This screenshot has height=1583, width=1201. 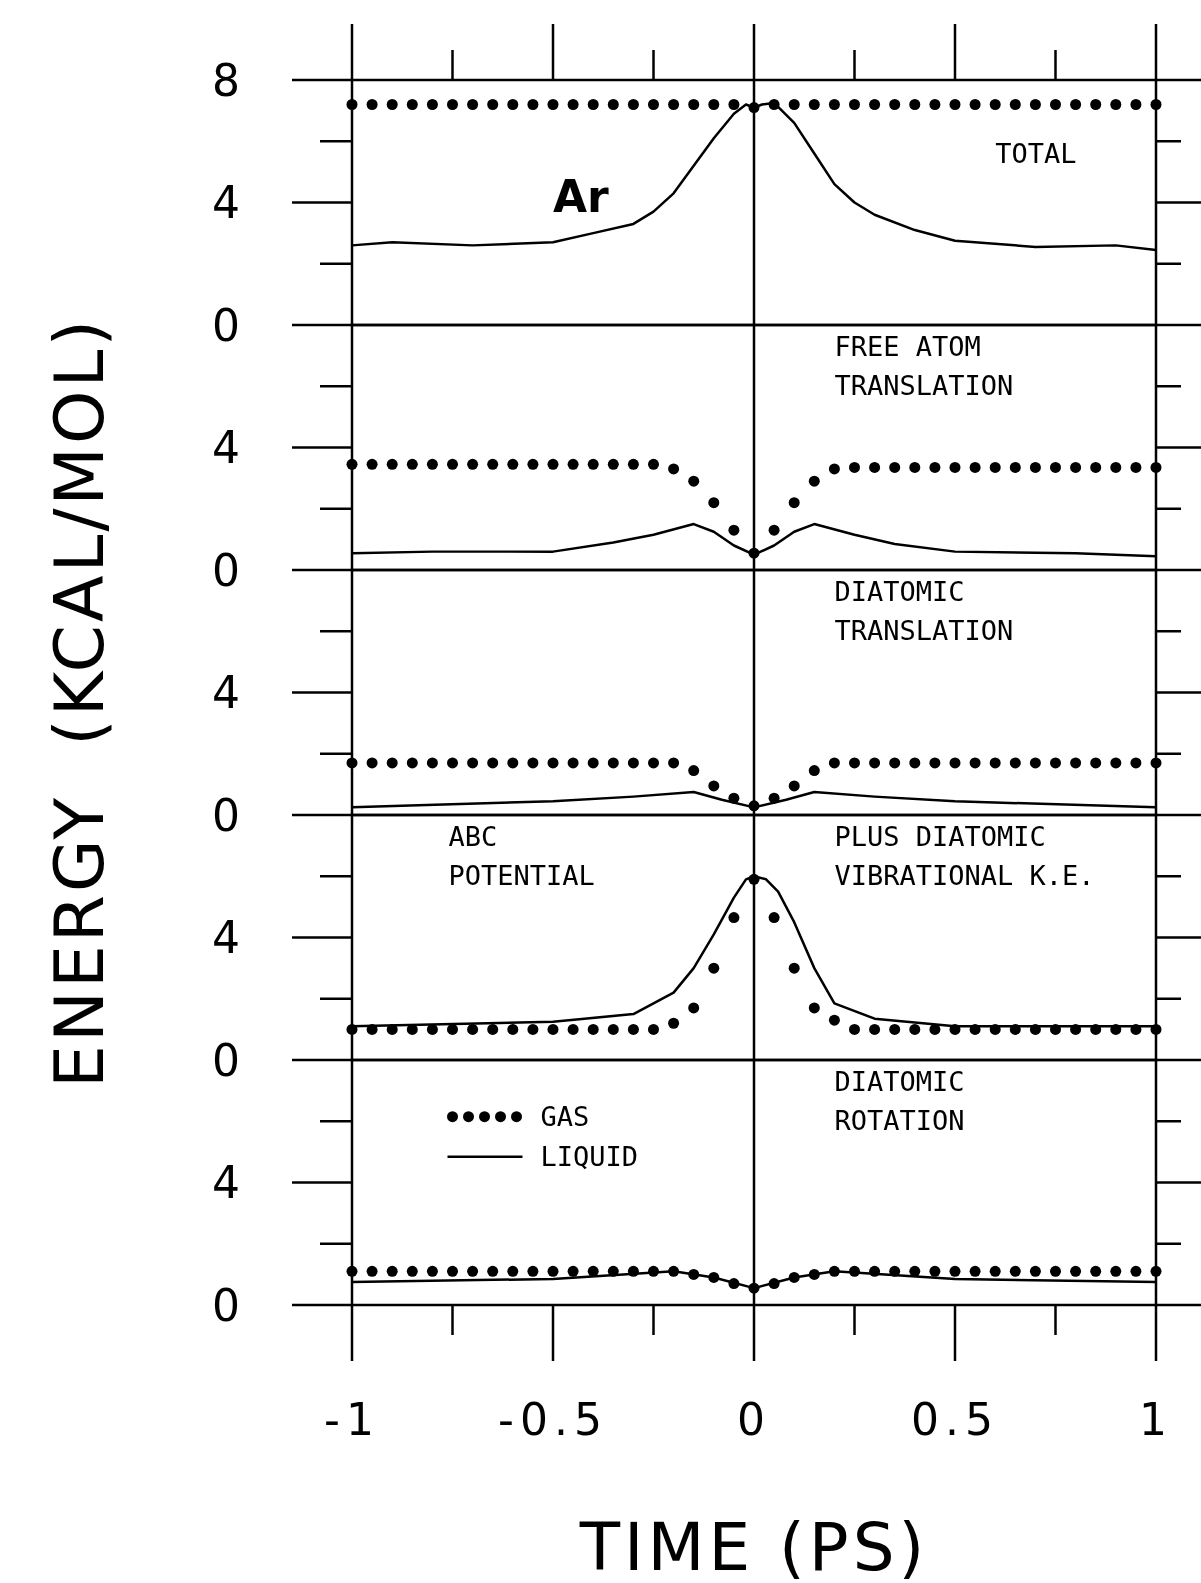 I want to click on annotation: Ar, so click(x=581, y=196).